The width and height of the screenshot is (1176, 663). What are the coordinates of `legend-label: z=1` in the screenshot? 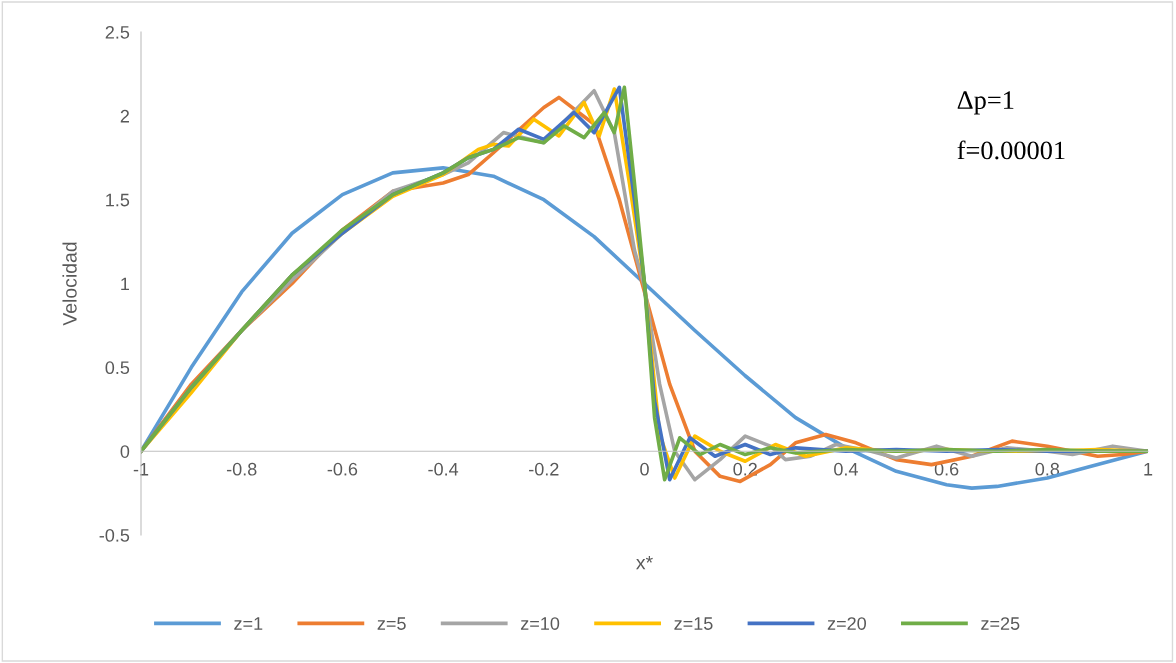 It's located at (248, 623).